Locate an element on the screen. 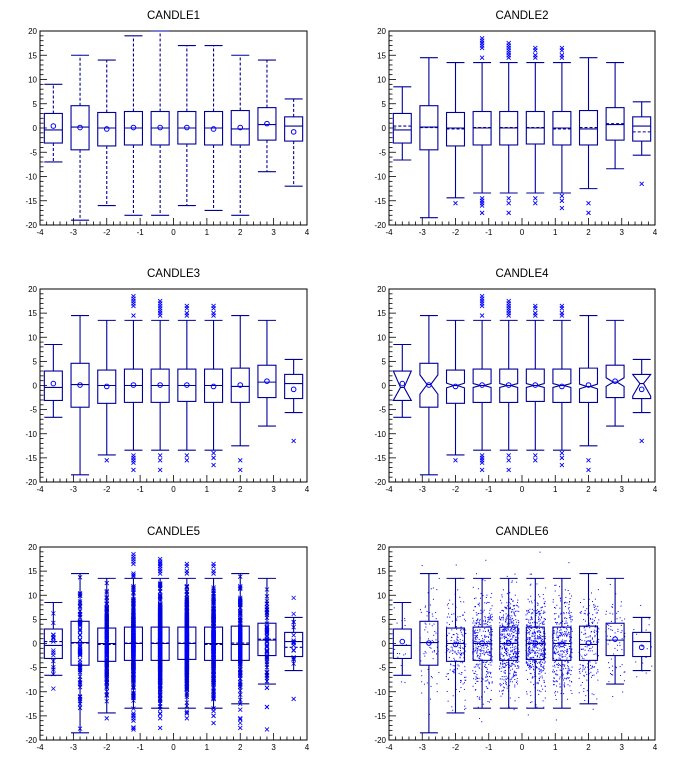 The image size is (696, 772). y-tick-label: -20 is located at coordinates (31, 740).